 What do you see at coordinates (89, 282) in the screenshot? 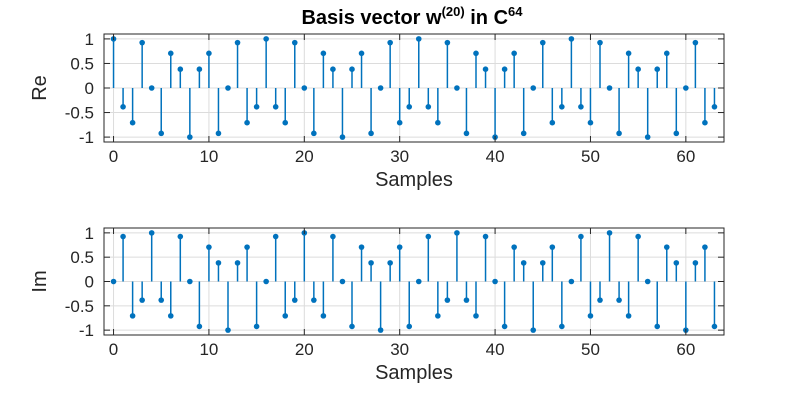
I see `y-tick-label: 0` at bounding box center [89, 282].